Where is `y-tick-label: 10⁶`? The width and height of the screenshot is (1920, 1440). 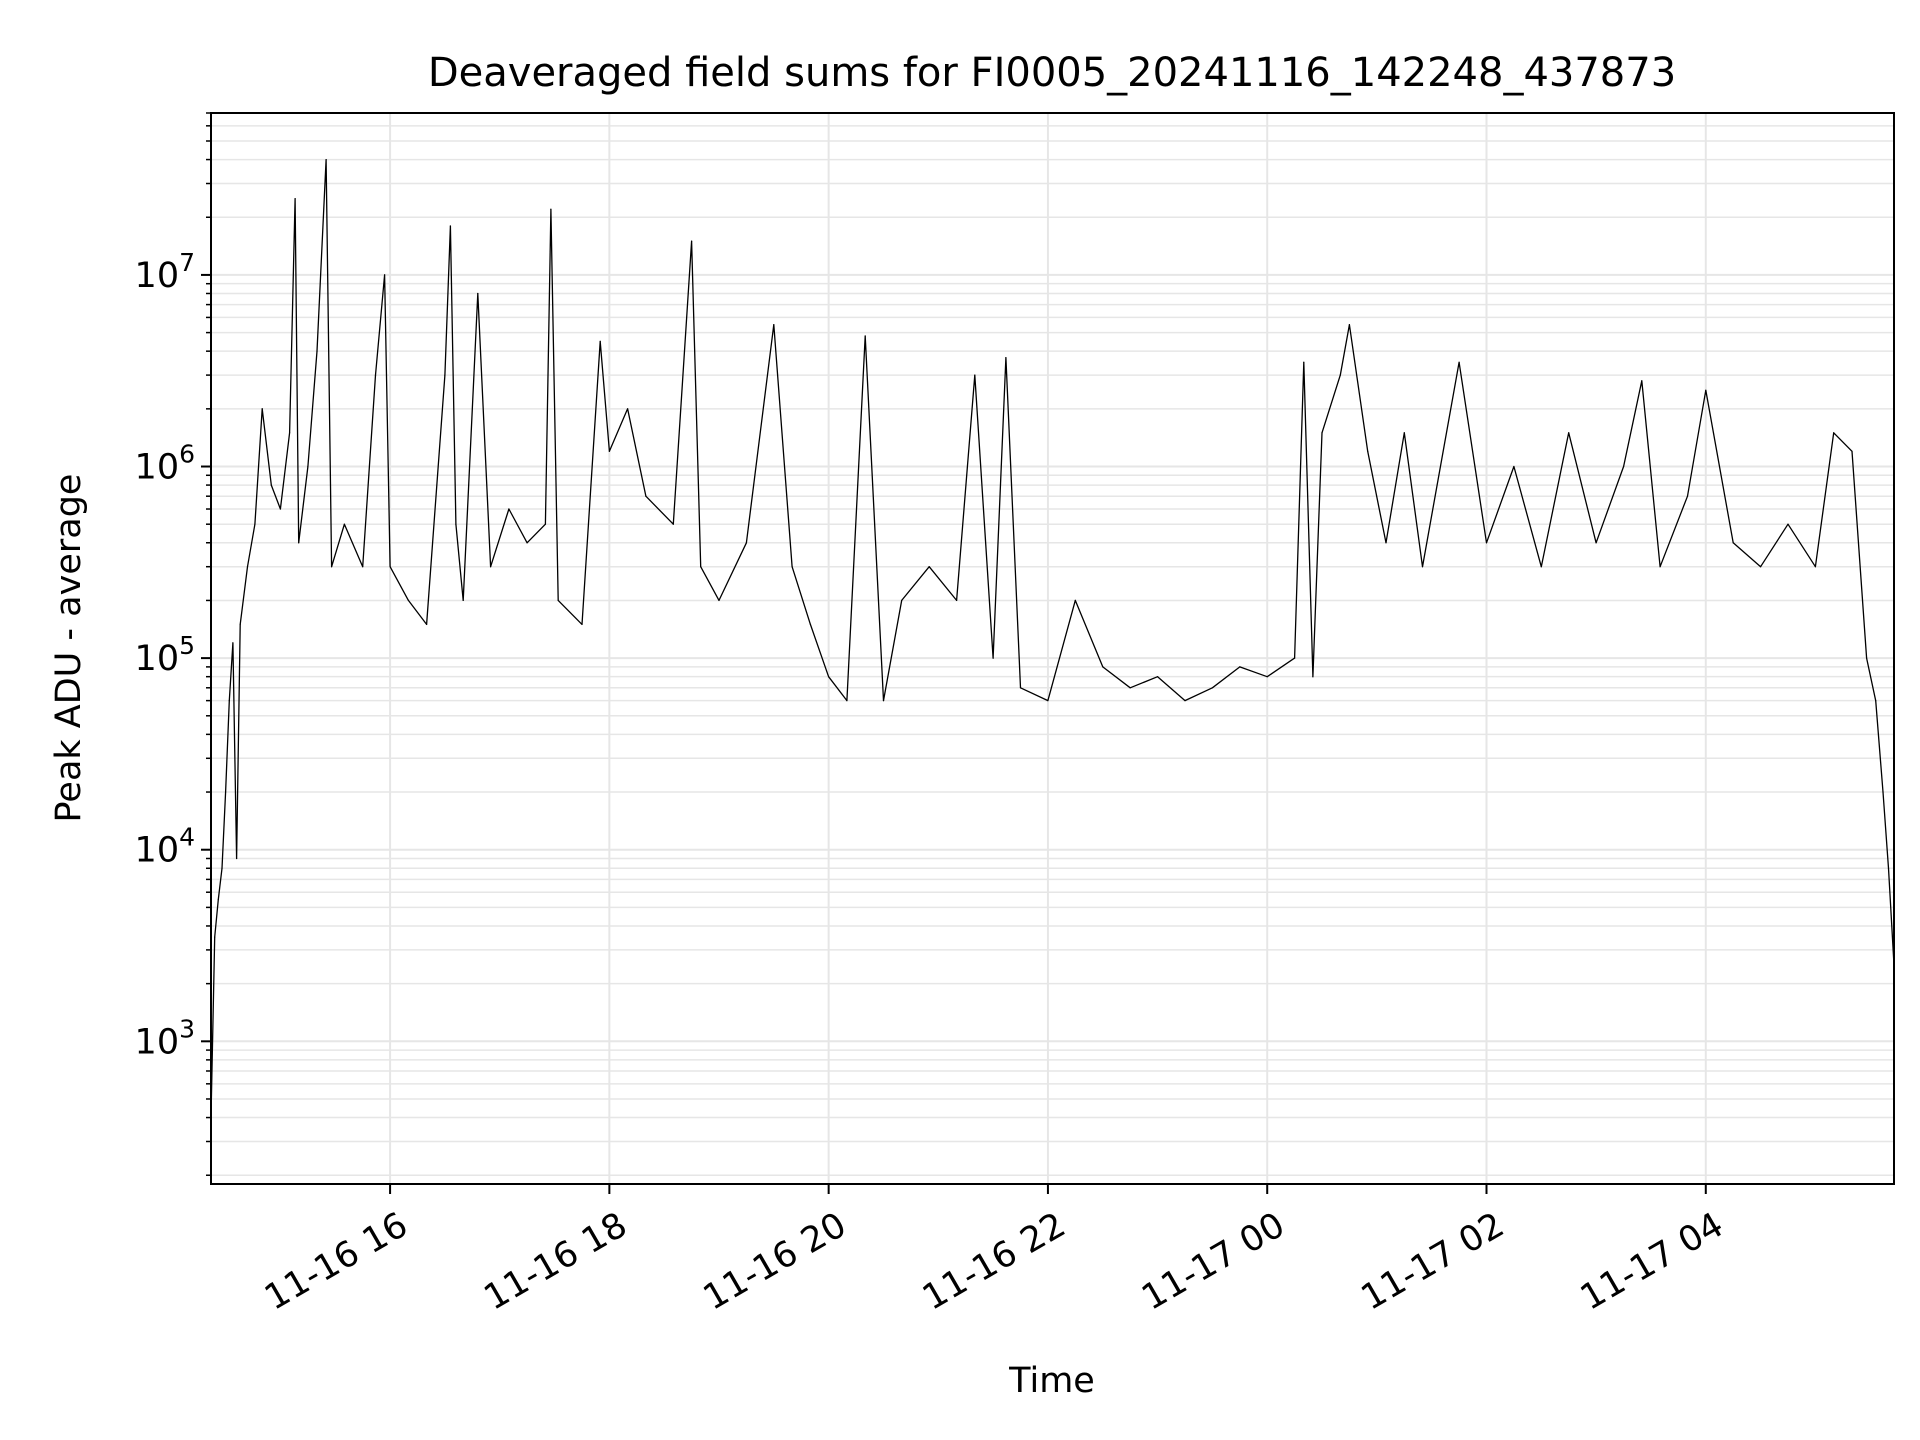 y-tick-label: 10⁶ is located at coordinates (165, 464).